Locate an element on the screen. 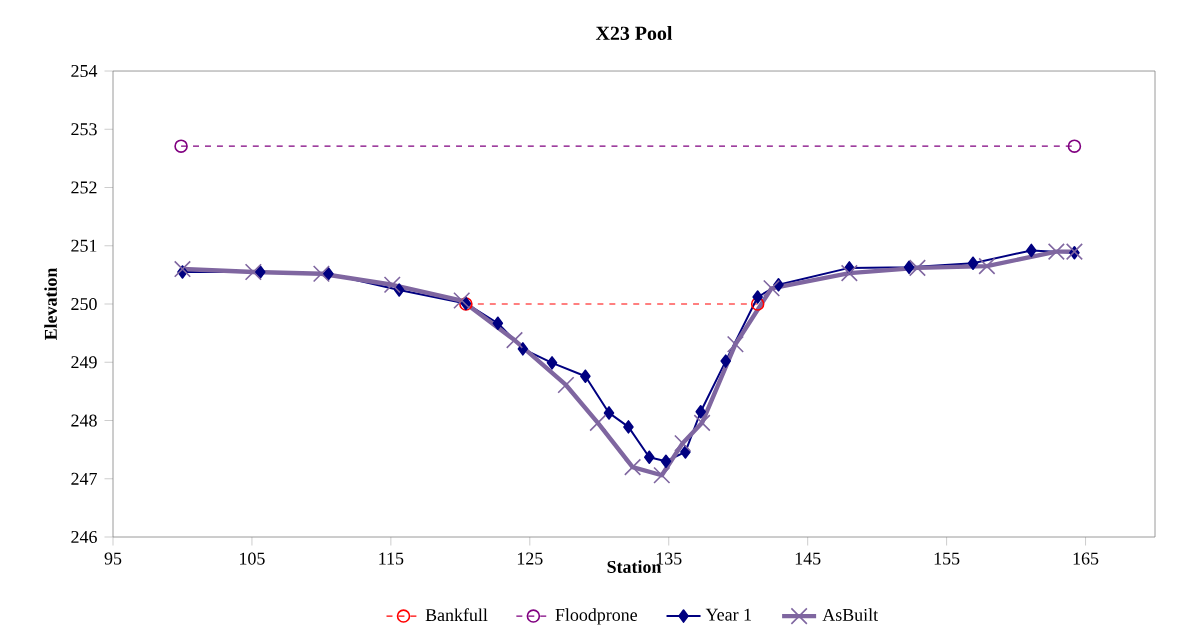  x-tick-label: 155 is located at coordinates (947, 558).